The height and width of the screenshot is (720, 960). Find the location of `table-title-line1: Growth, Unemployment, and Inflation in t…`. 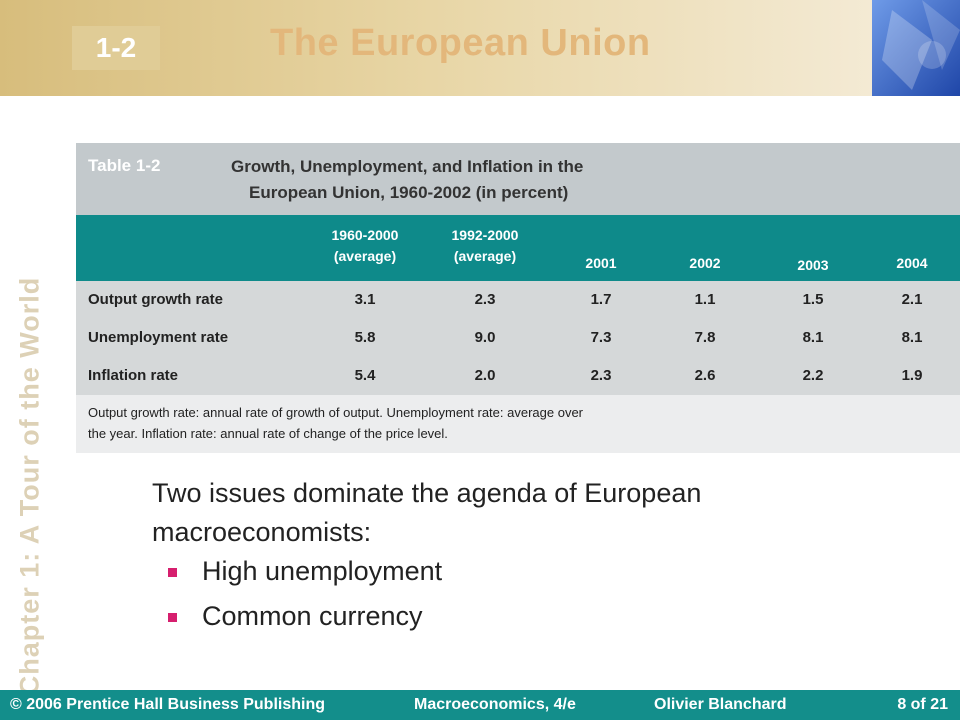

table-title-line1: Growth, Unemployment, and Inflation in t… is located at coordinates (407, 166).